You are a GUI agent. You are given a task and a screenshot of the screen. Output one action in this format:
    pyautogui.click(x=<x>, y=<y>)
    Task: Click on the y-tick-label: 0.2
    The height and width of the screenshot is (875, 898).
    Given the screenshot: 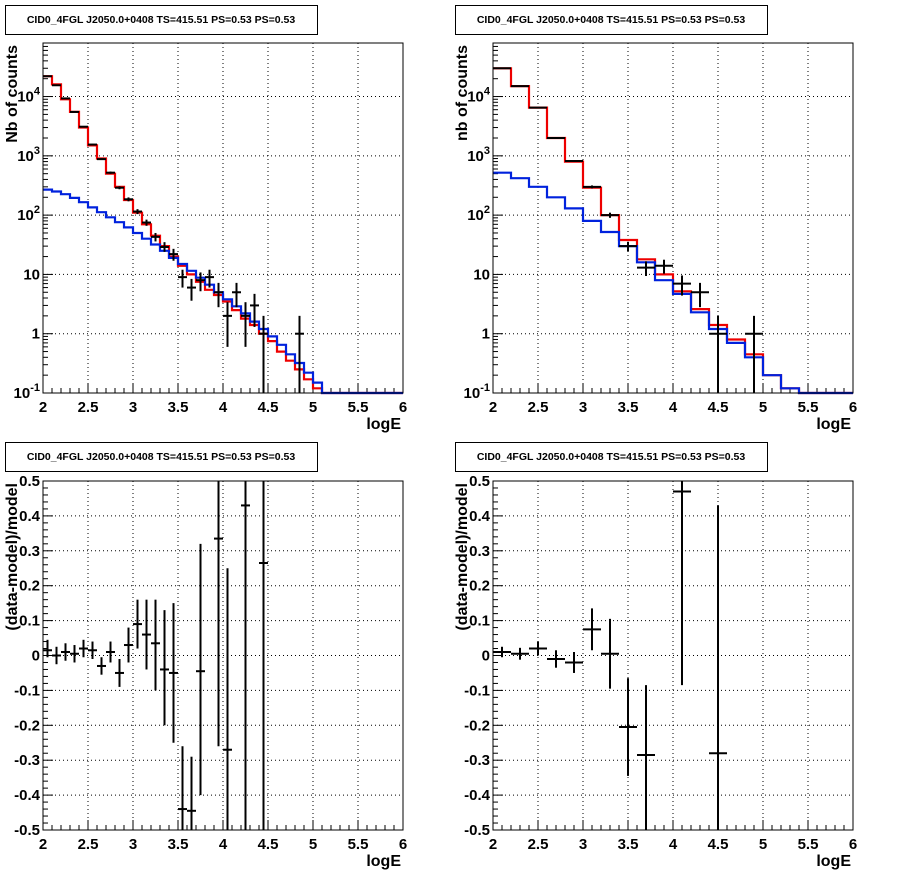 What is the action you would take?
    pyautogui.click(x=29, y=586)
    